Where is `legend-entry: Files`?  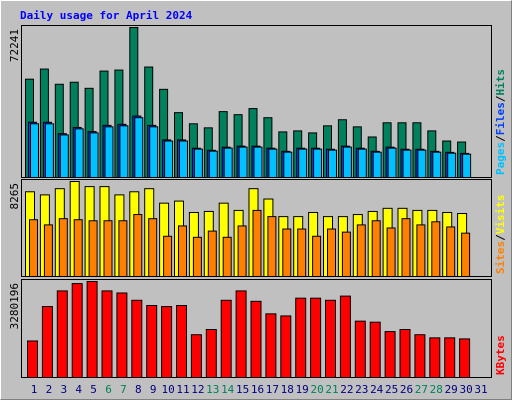 legend-entry: Files is located at coordinates (500, 118).